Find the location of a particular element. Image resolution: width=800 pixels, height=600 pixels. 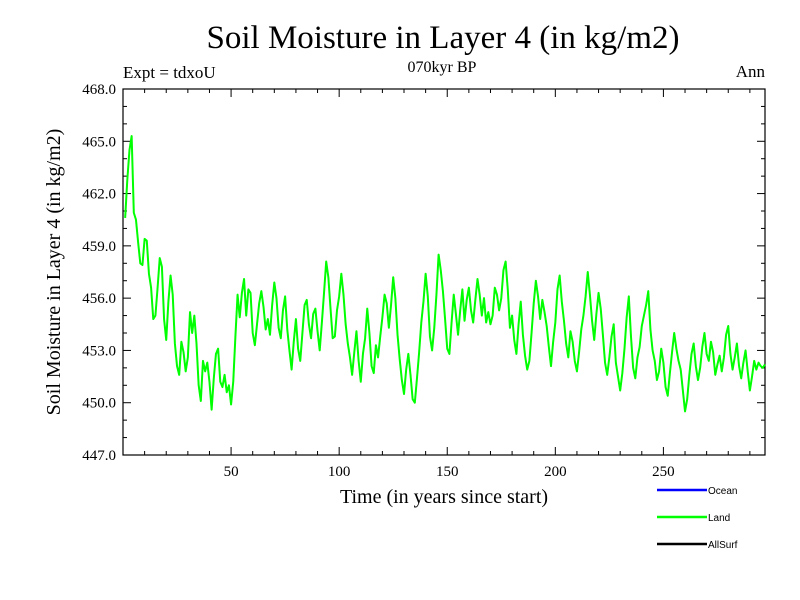

season-label: Ann is located at coordinates (751, 71).